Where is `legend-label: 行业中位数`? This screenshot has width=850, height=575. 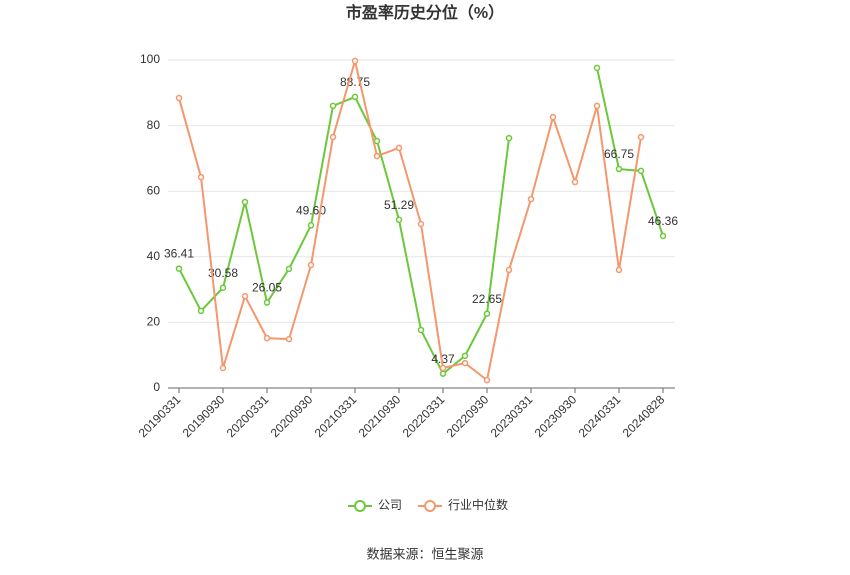
legend-label: 行业中位数 is located at coordinates (478, 504).